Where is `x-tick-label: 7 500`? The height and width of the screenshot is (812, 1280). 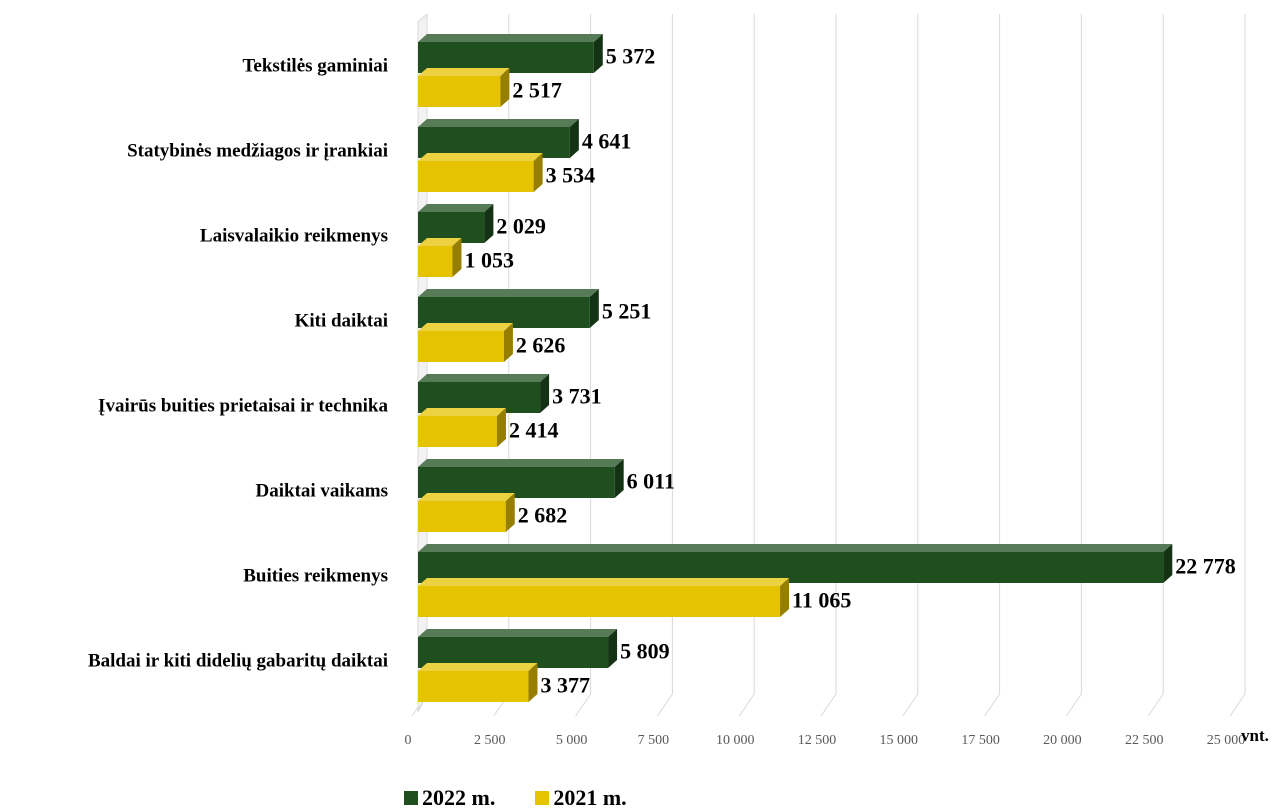 x-tick-label: 7 500 is located at coordinates (654, 740).